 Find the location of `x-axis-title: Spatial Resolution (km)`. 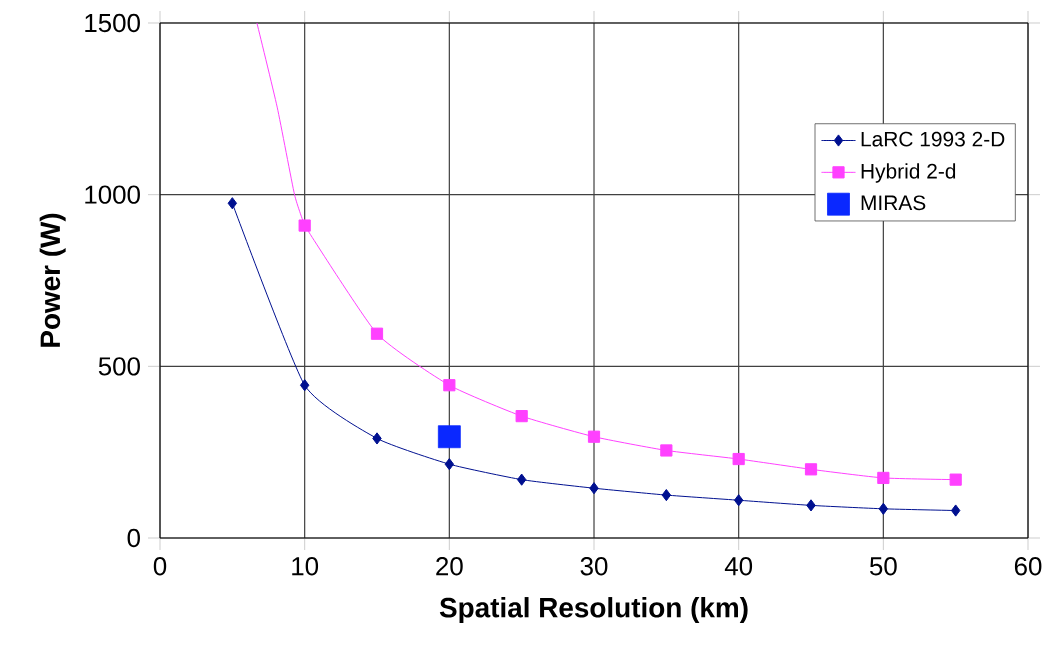

x-axis-title: Spatial Resolution (km) is located at coordinates (593, 610).